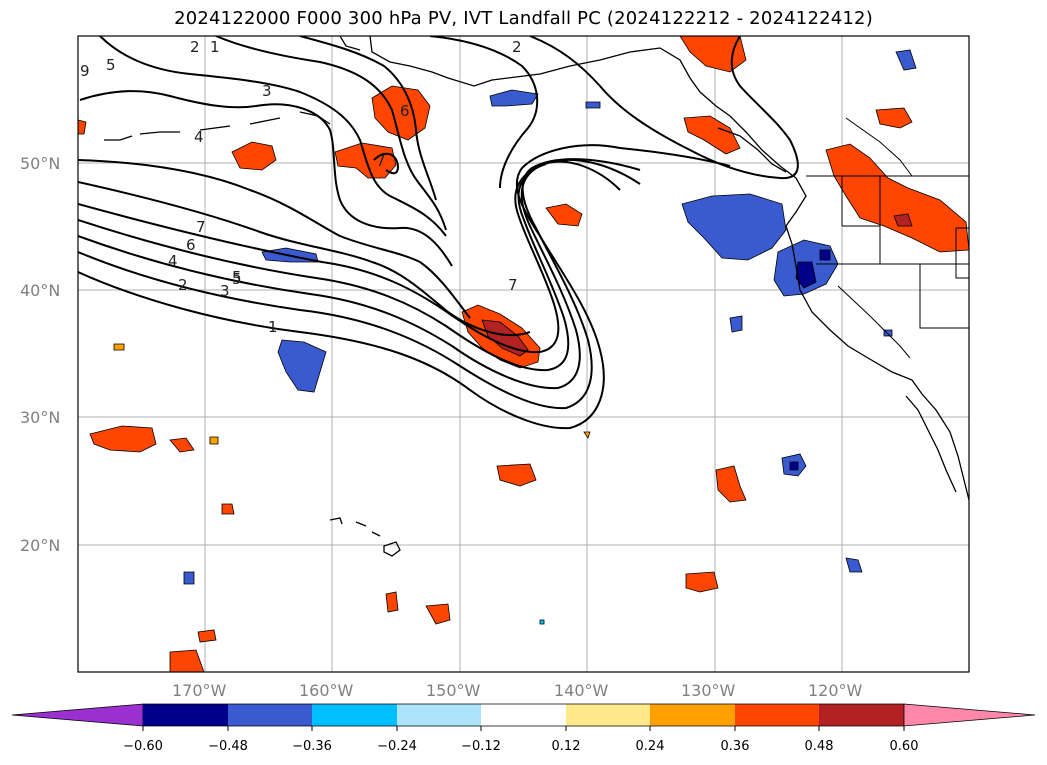 Image resolution: width=1047 pixels, height=765 pixels. What do you see at coordinates (365, 537) in the screenshot?
I see `hawaii-islands` at bounding box center [365, 537].